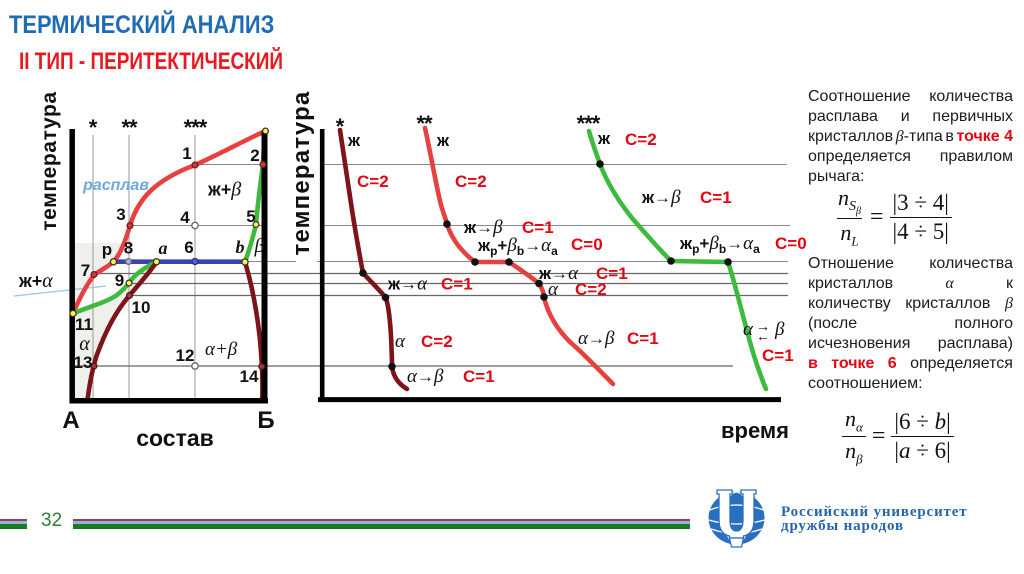  I want to click on svg-text: 12, so click(185, 355).